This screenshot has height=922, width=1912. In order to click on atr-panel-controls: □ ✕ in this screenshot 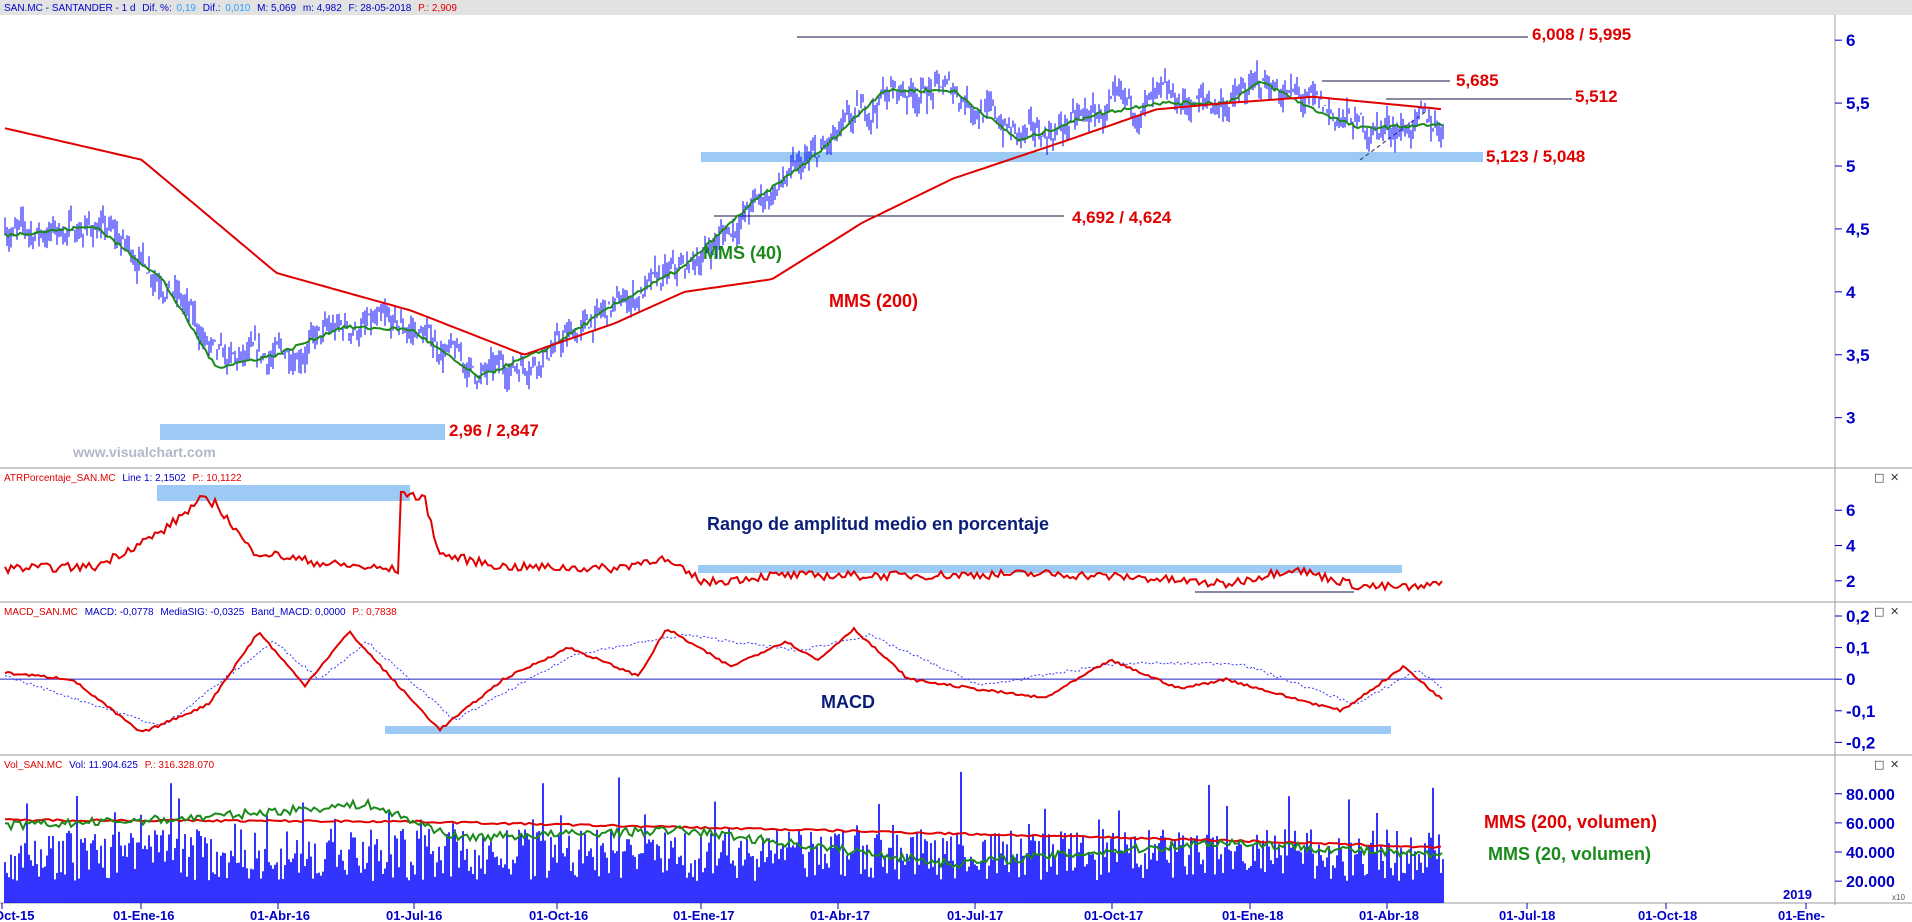, I will do `click(1886, 477)`.